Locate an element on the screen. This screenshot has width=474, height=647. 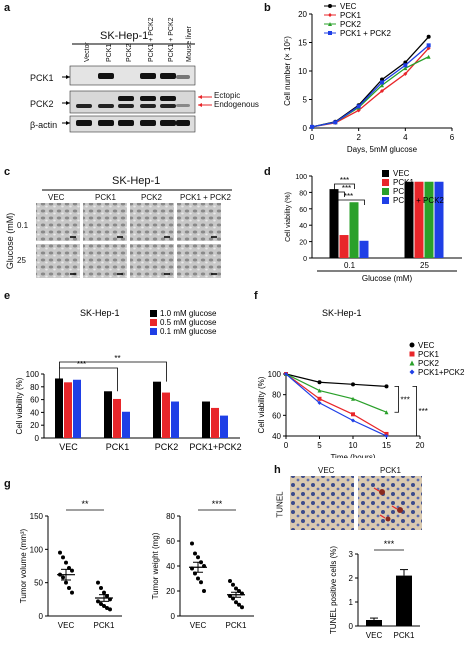
panel-label-e: e is located at coordinates (7, 296).